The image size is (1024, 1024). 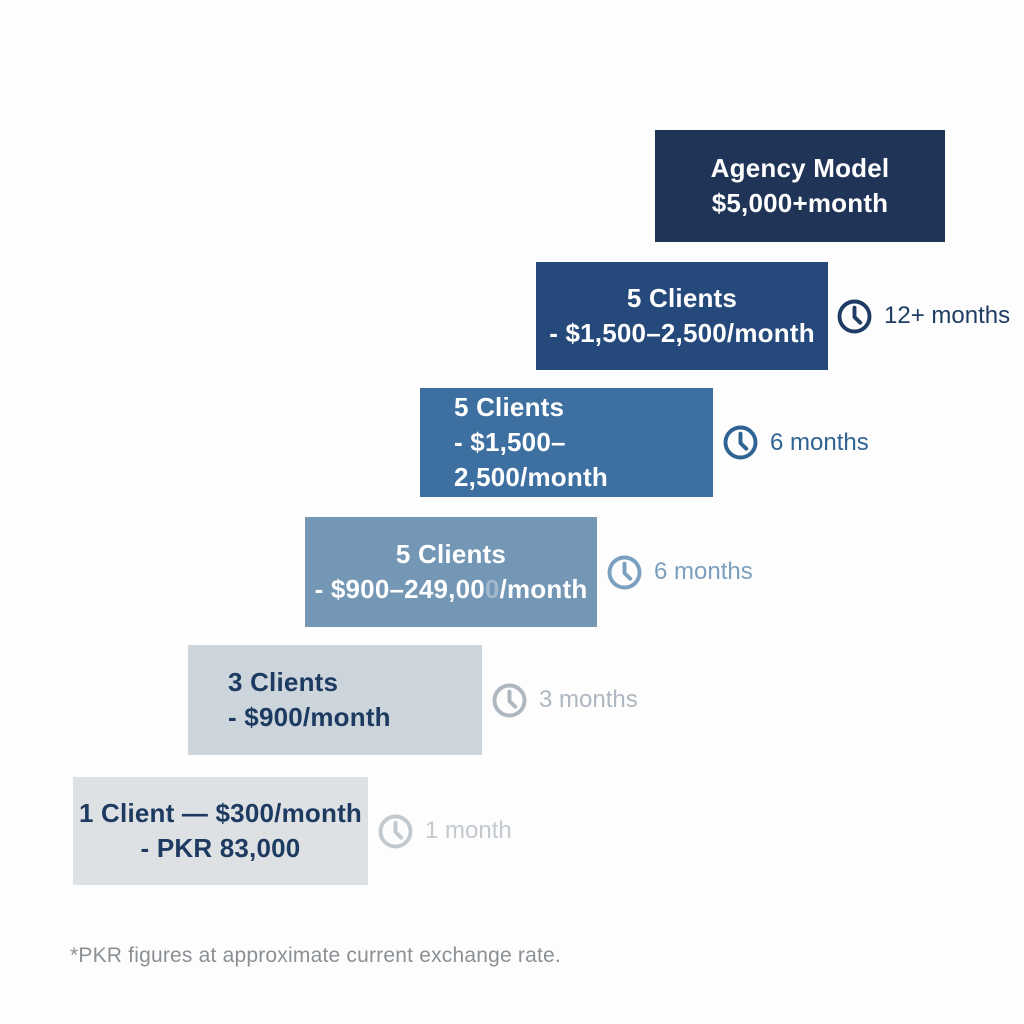 What do you see at coordinates (283, 682) in the screenshot?
I see `step-title: 3 Clients` at bounding box center [283, 682].